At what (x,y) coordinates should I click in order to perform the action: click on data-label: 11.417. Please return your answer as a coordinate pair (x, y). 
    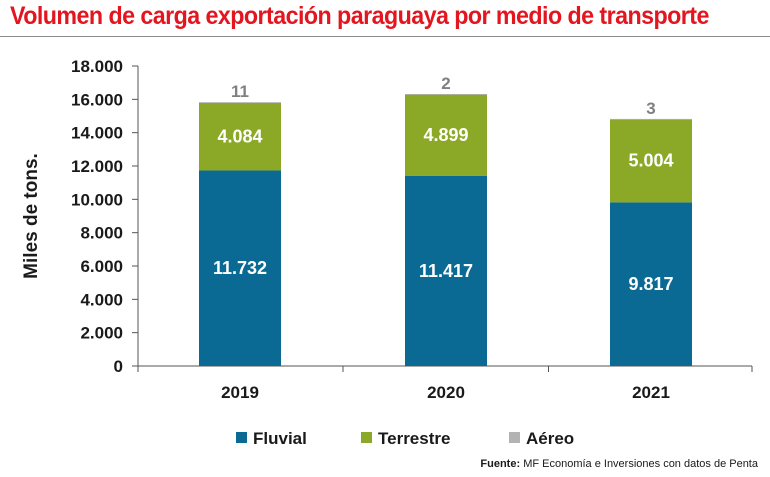
    Looking at the image, I should click on (446, 271).